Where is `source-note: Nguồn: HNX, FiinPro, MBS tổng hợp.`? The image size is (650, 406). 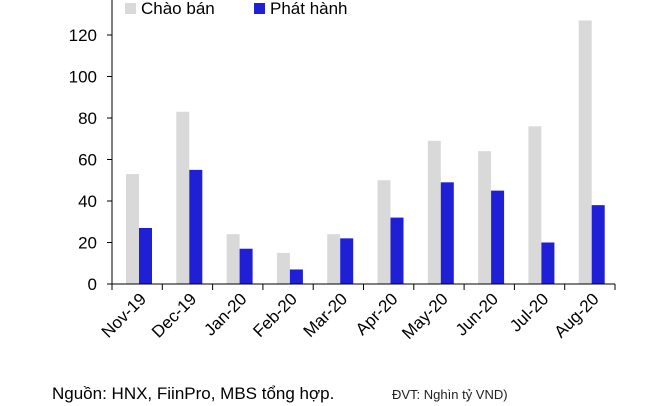
source-note: Nguồn: HNX, FiinPro, MBS tổng hợp. is located at coordinates (193, 393).